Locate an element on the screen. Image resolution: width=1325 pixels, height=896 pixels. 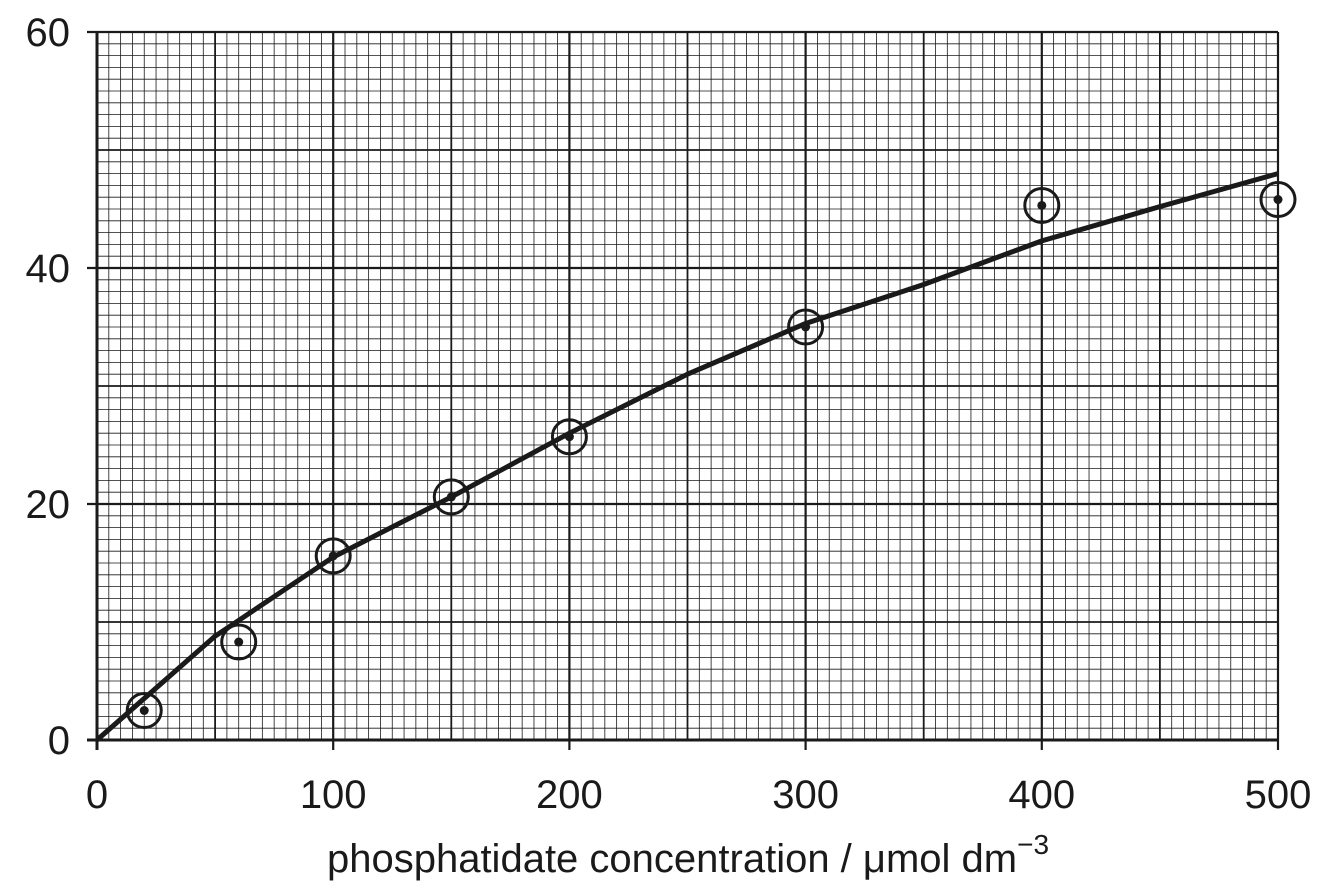
x-tick-label: 100 is located at coordinates (333, 795).